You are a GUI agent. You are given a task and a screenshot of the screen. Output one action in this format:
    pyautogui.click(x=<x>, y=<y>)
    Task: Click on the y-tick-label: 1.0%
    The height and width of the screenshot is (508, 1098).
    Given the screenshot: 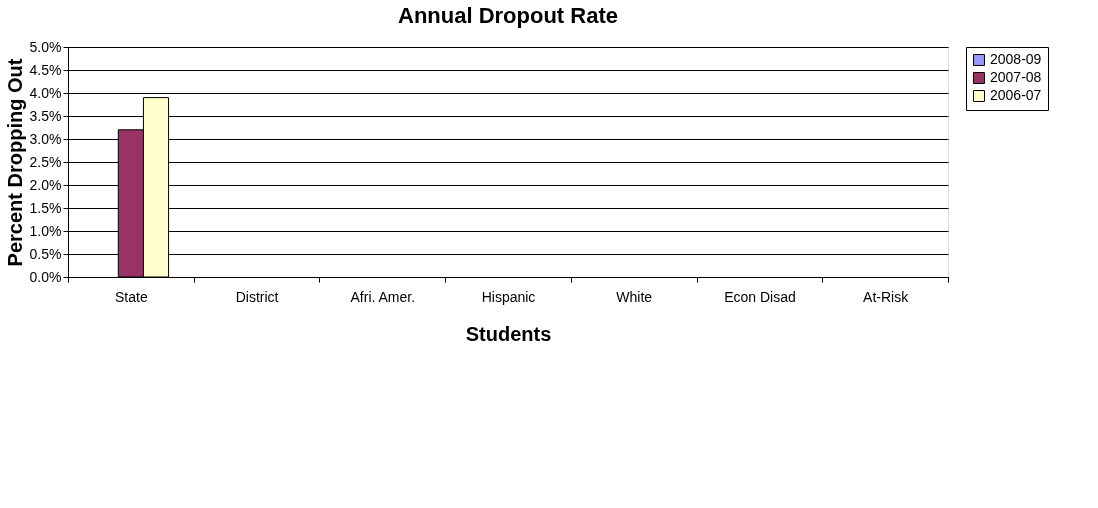 What is the action you would take?
    pyautogui.click(x=45, y=230)
    